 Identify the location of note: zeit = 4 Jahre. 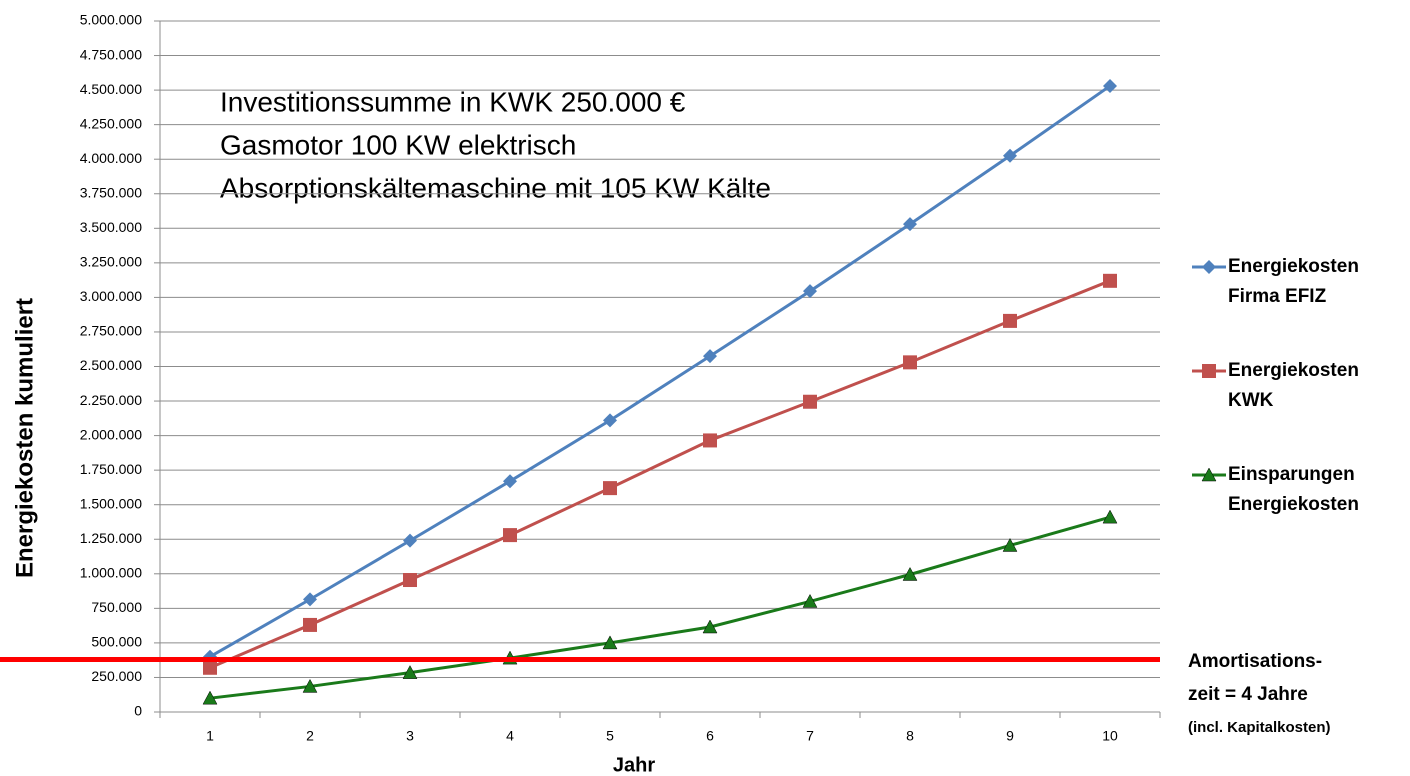
(1248, 694).